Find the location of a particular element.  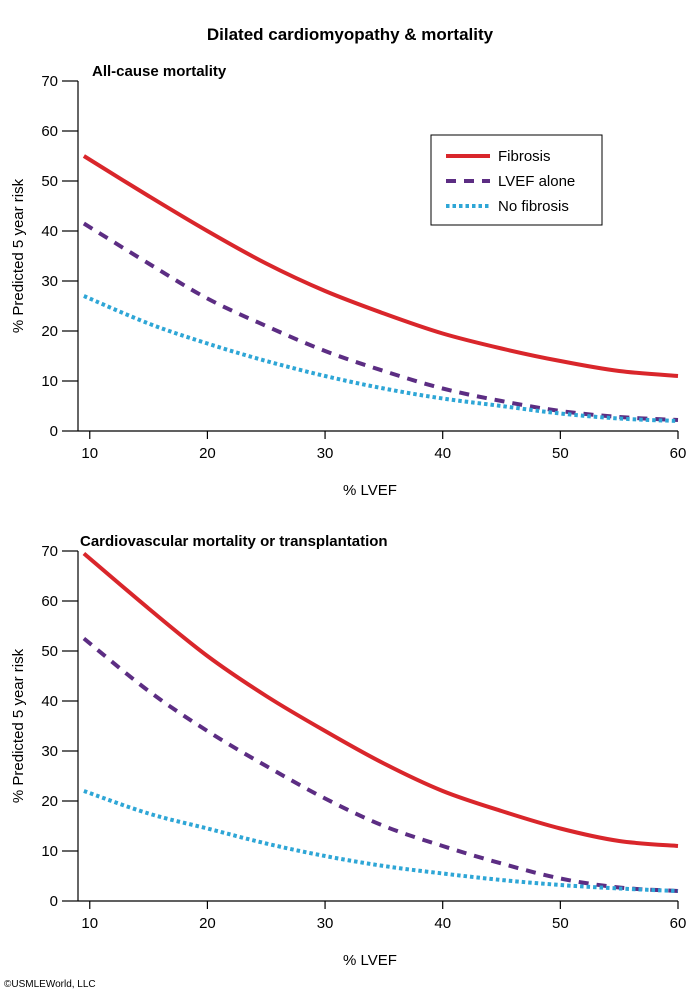

copyright-text: ©USMLEWorld, LLC is located at coordinates (50, 984).